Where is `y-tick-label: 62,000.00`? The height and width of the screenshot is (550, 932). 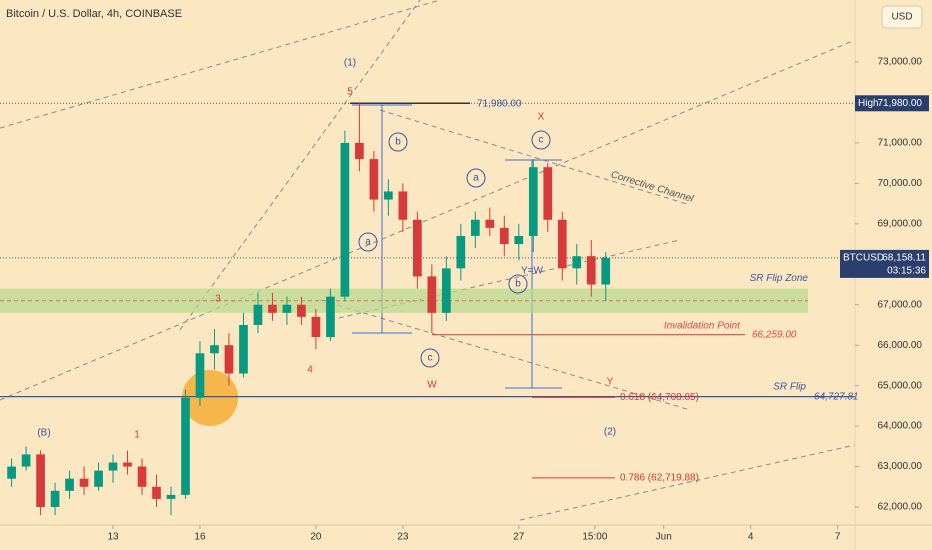
y-tick-label: 62,000.00 is located at coordinates (900, 507).